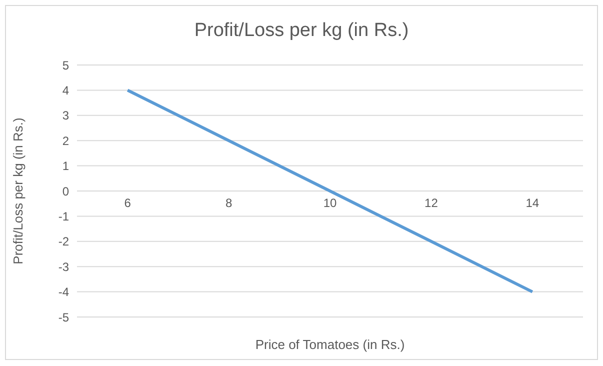 The height and width of the screenshot is (366, 603). Describe the element at coordinates (301, 31) in the screenshot. I see `chart-title: Profit/Loss per kg (in Rs.)` at that location.